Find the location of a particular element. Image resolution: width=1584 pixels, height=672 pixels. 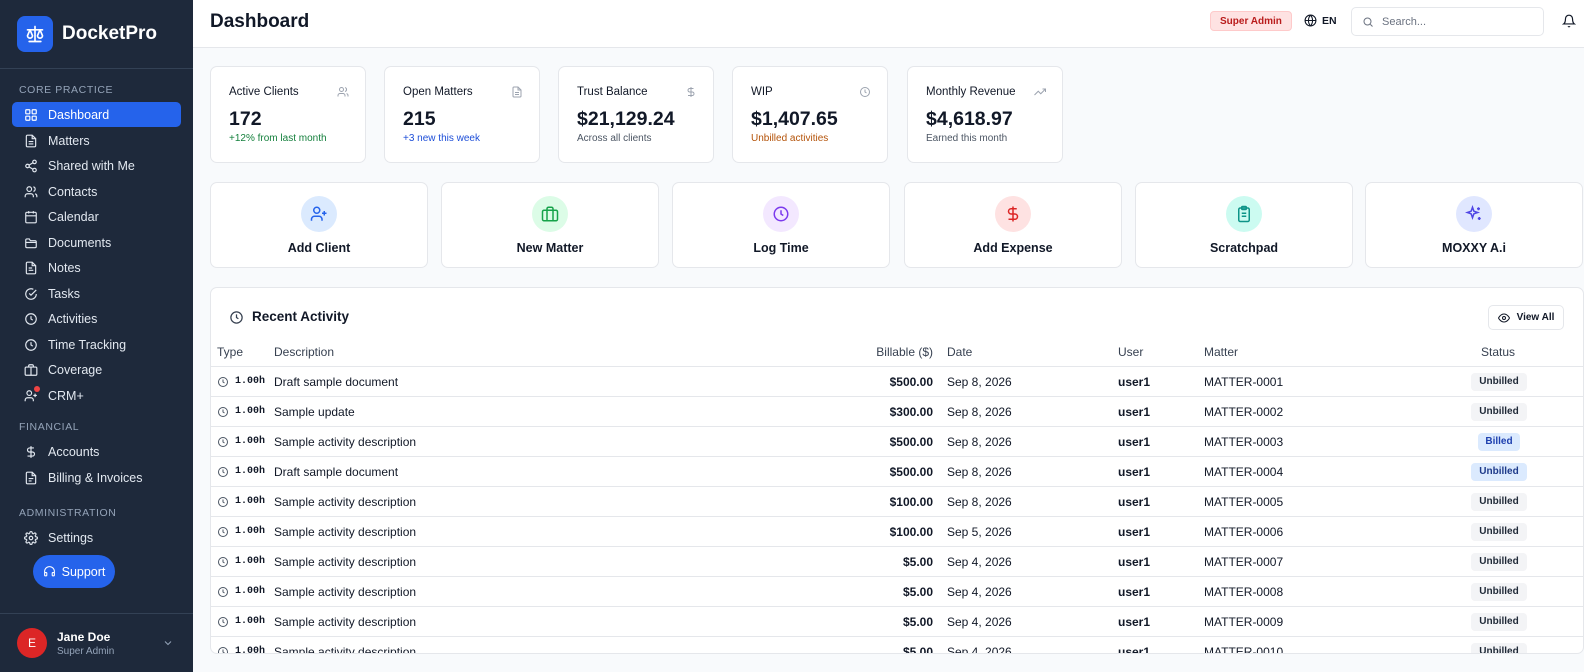

sidebar-item-accounts: Accounts is located at coordinates (96, 451).